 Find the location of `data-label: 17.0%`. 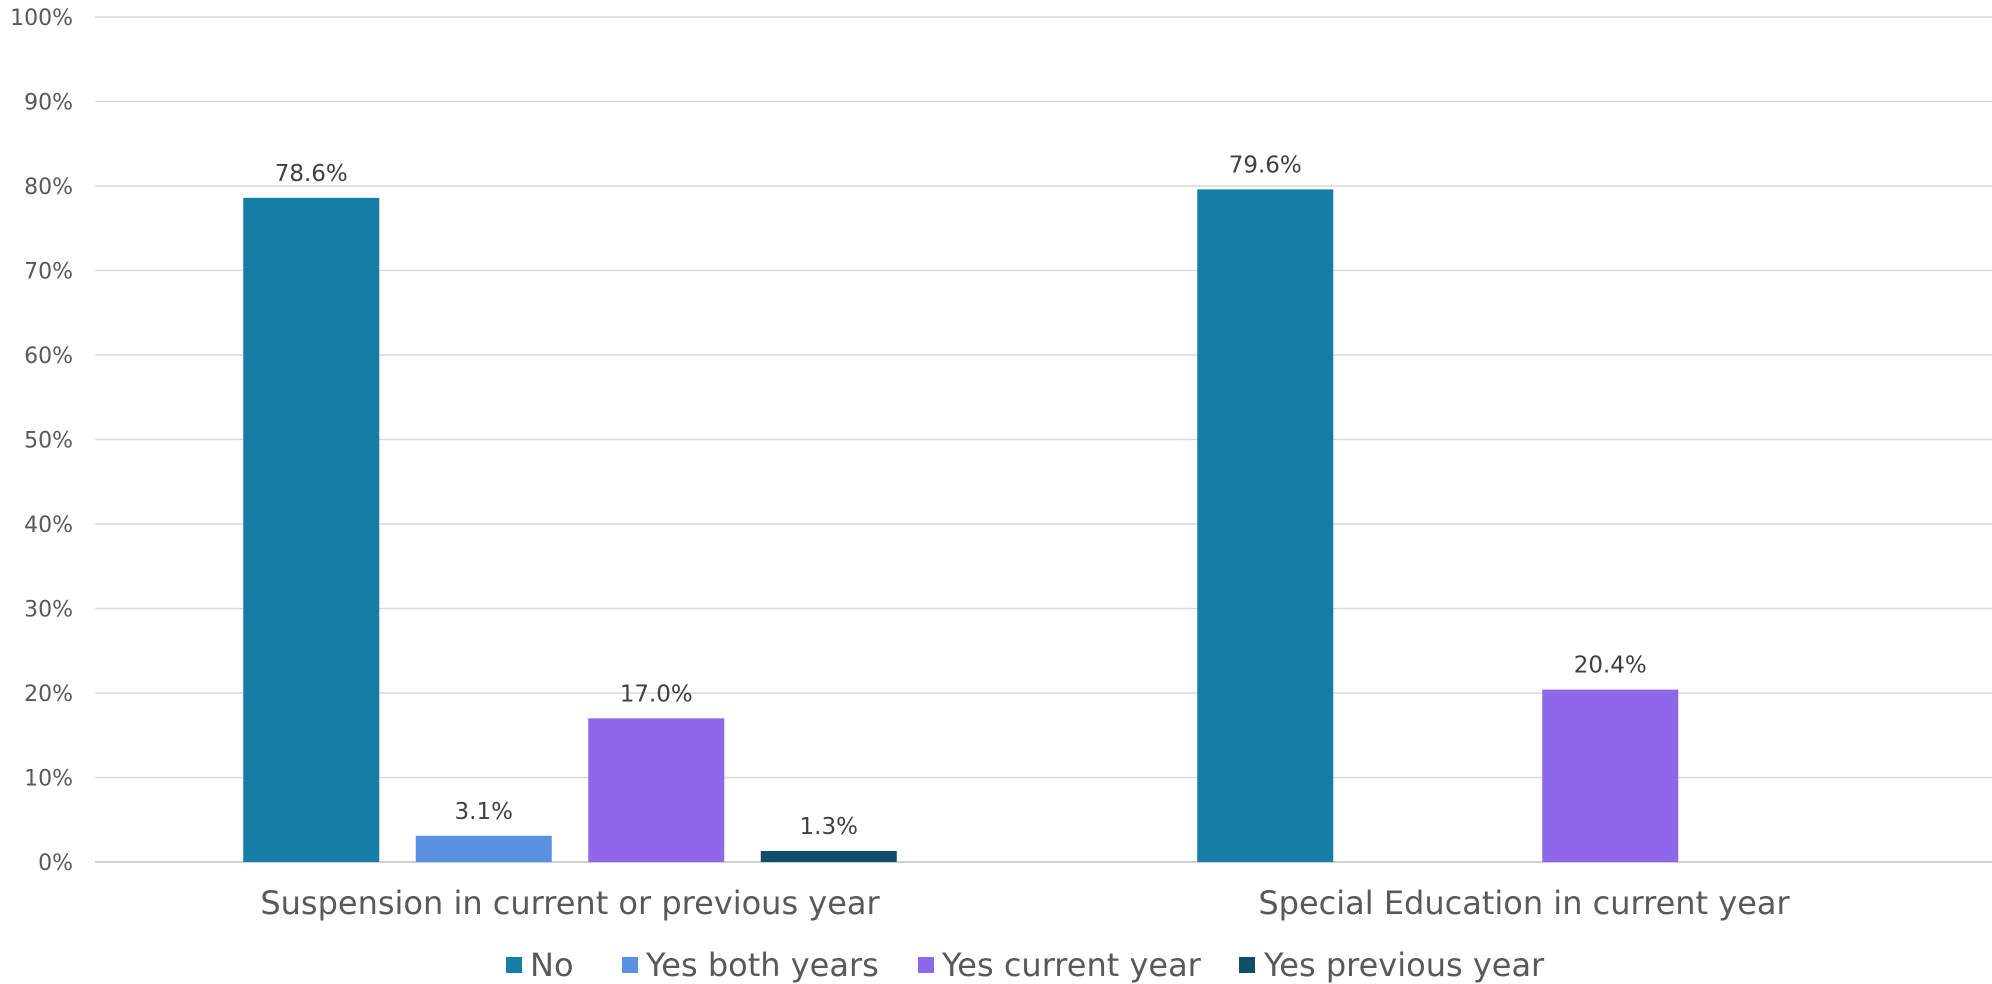

data-label: 17.0% is located at coordinates (656, 694).